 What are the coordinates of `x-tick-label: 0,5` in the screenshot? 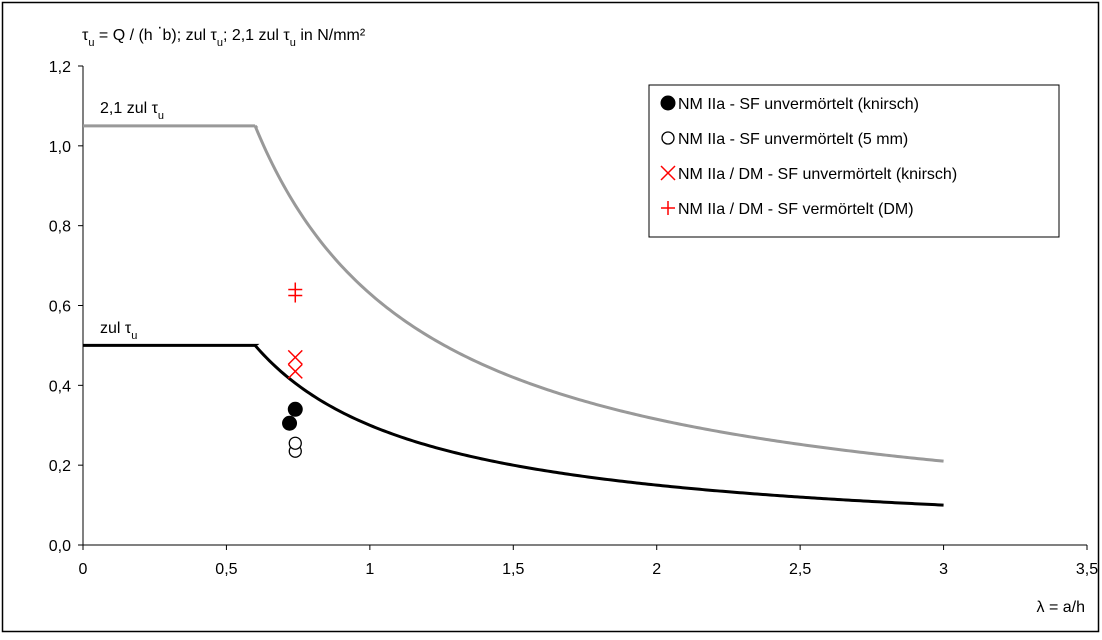 It's located at (226, 569).